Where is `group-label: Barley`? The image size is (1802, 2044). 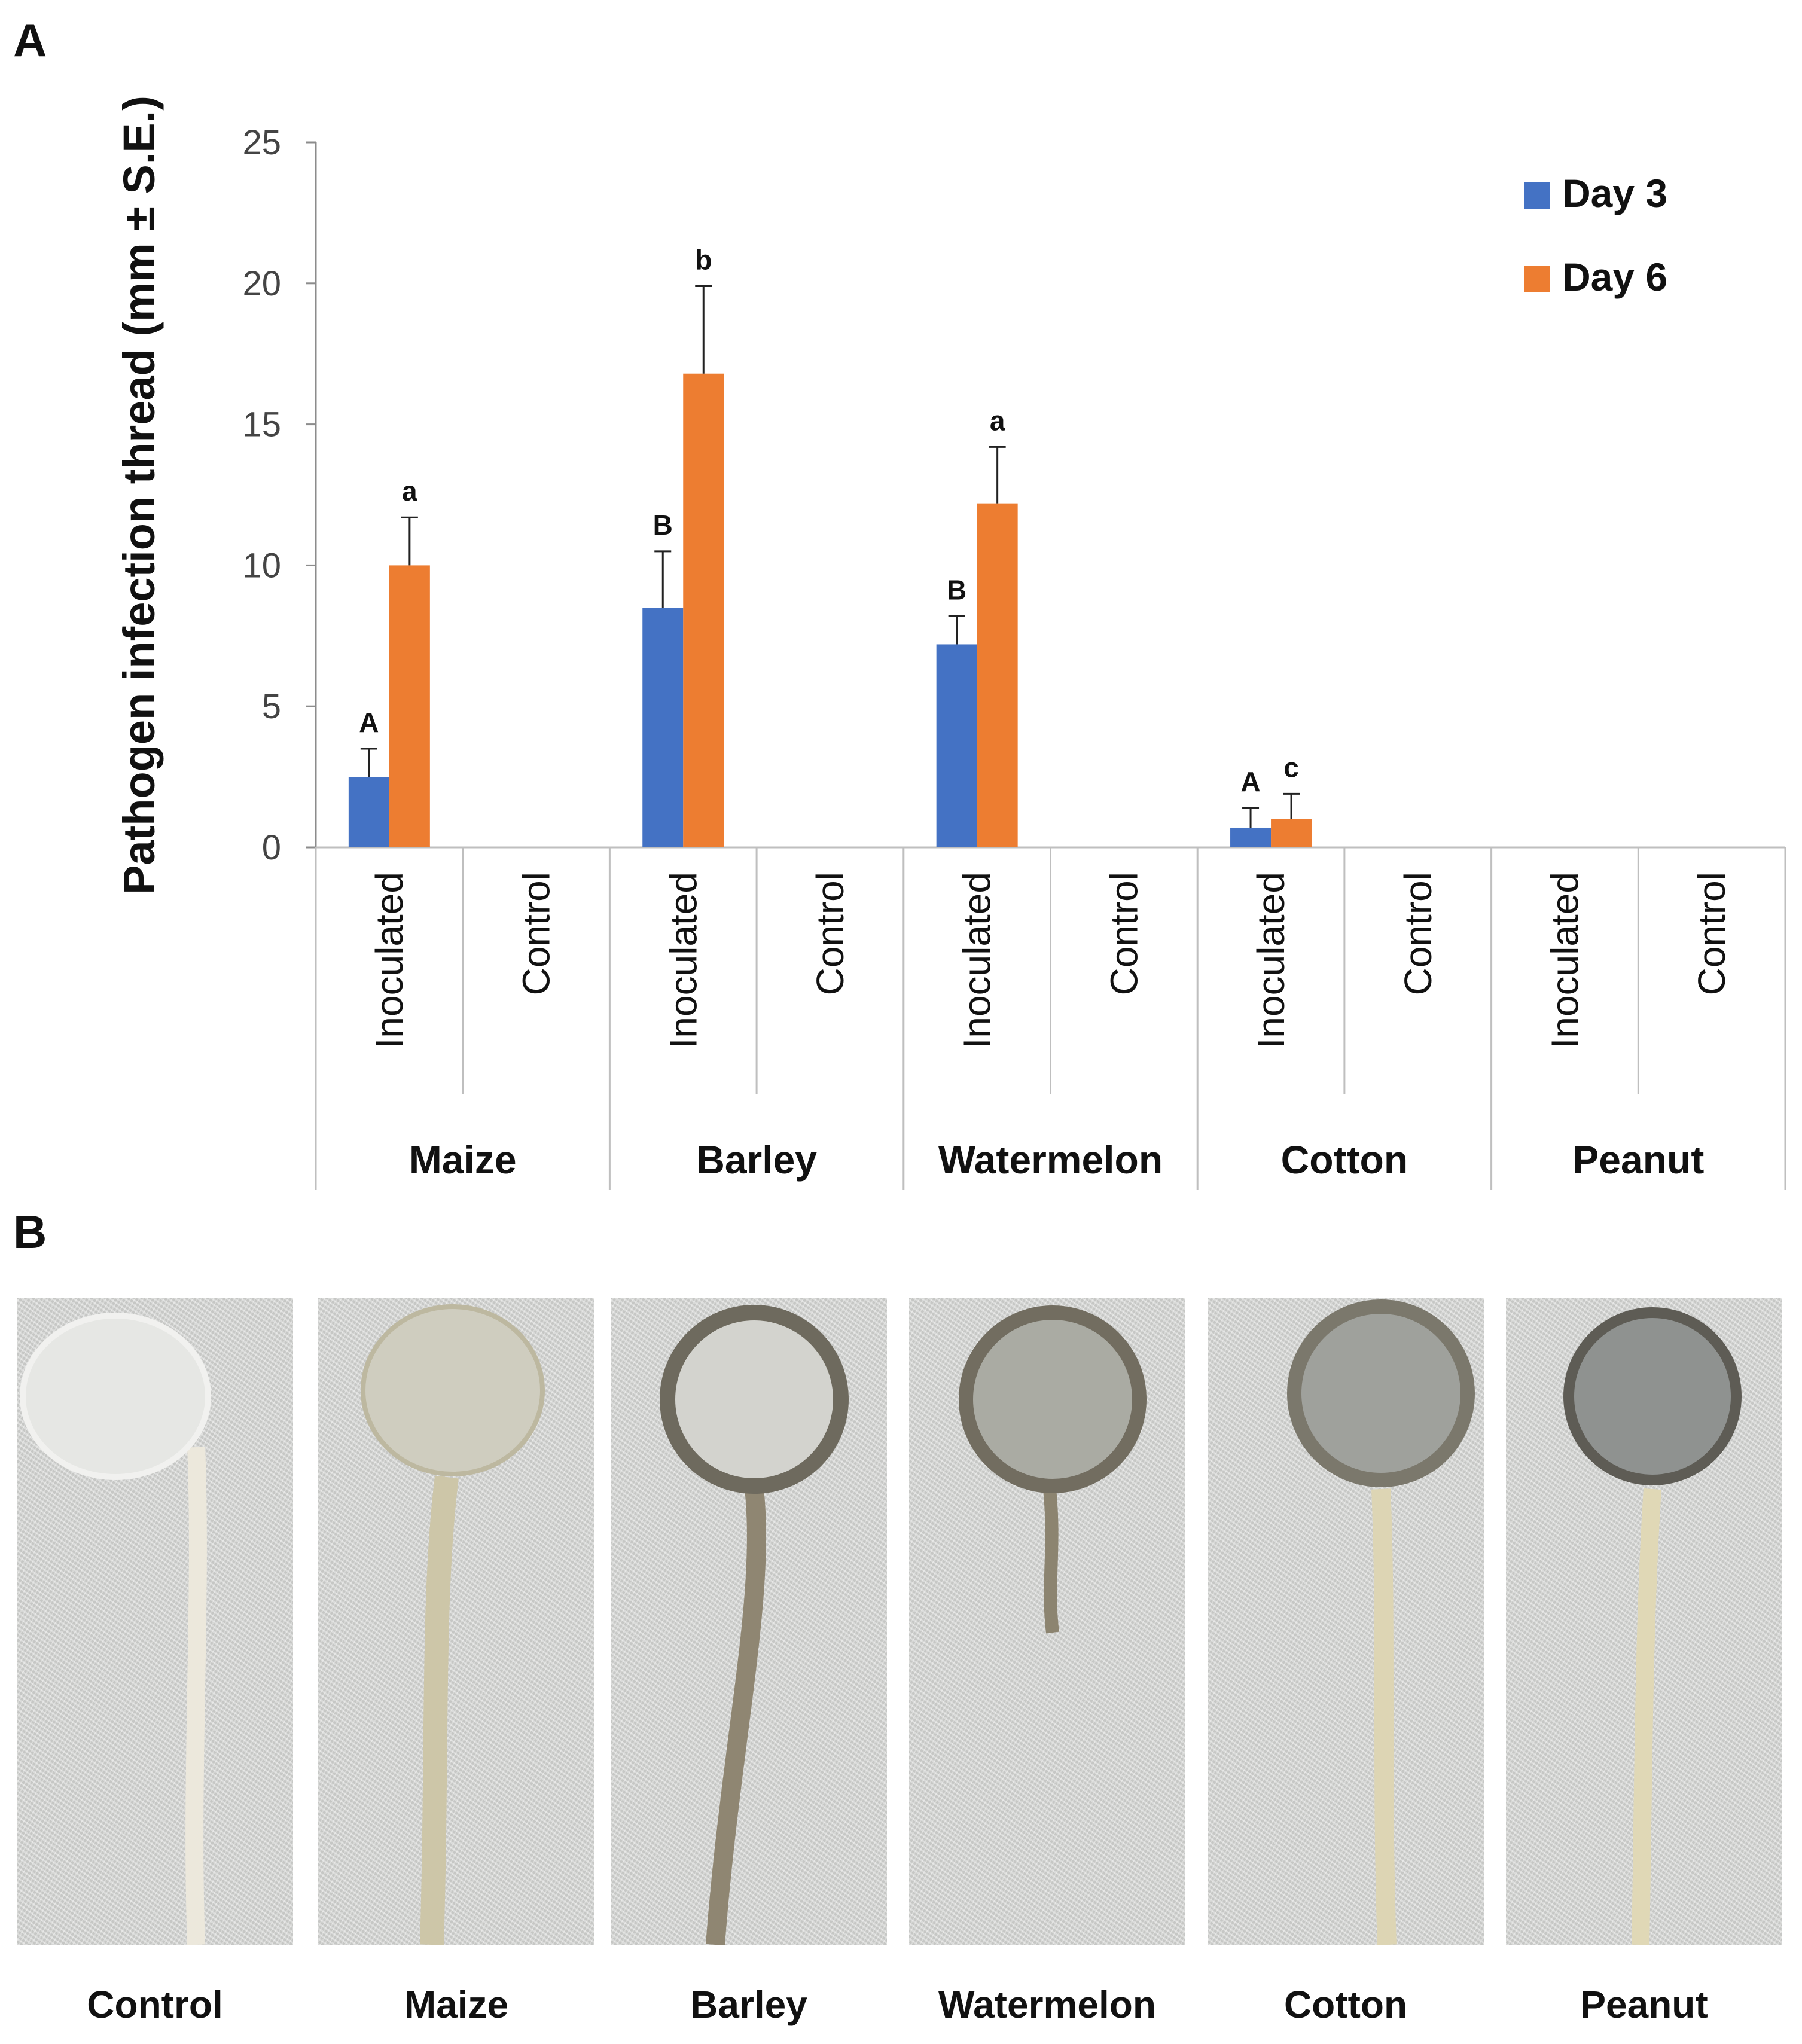
group-label: Barley is located at coordinates (756, 1159).